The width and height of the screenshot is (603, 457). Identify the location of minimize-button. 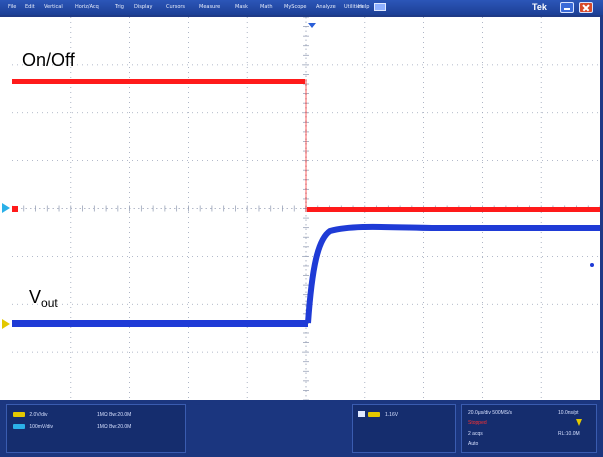
(567, 7).